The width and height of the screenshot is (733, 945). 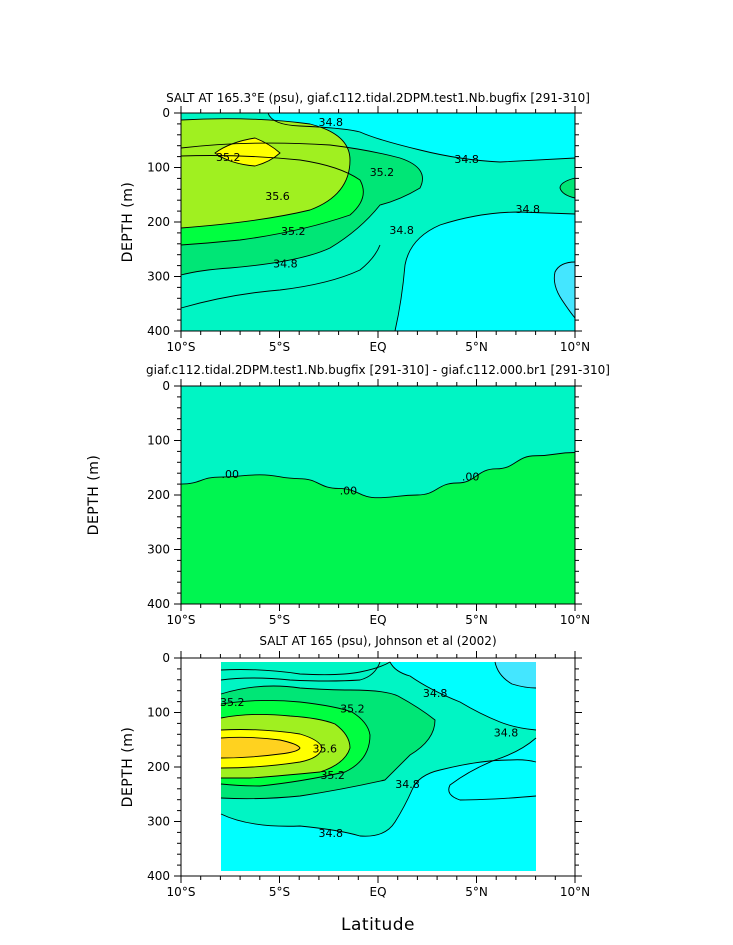 What do you see at coordinates (94, 495) in the screenshot?
I see `panel-middle-ylabel: DEPTH (m)` at bounding box center [94, 495].